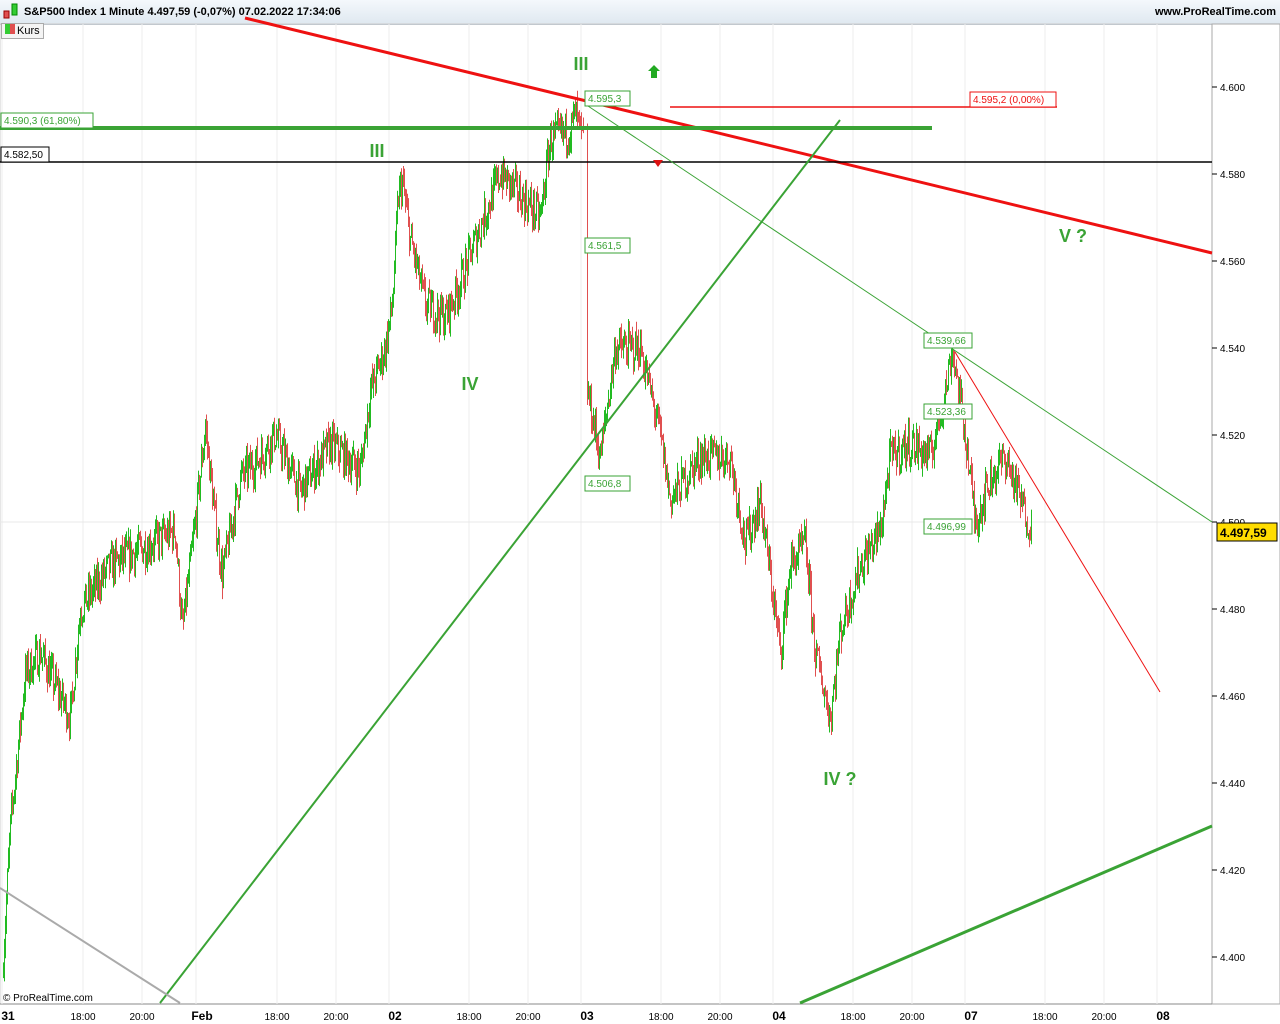 This screenshot has width=1280, height=1024. I want to click on last-price: 4.497,59, so click(1243, 533).